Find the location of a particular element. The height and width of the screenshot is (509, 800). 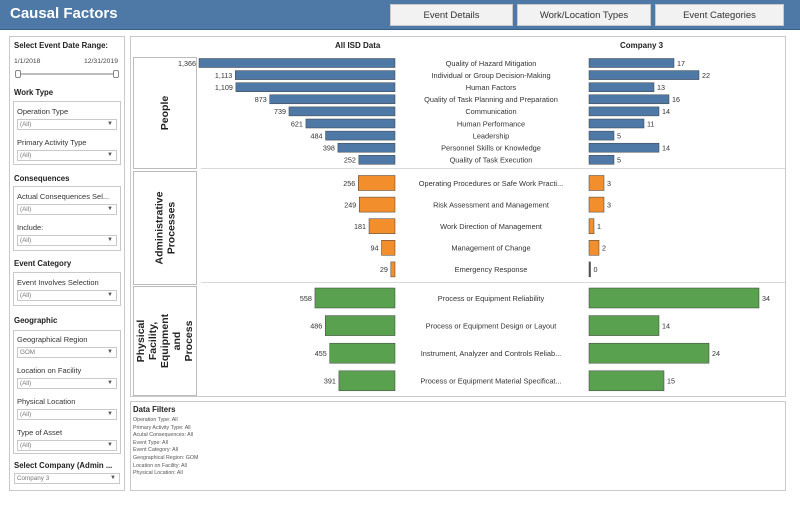

all-isd-value-label: 739 is located at coordinates (280, 111).